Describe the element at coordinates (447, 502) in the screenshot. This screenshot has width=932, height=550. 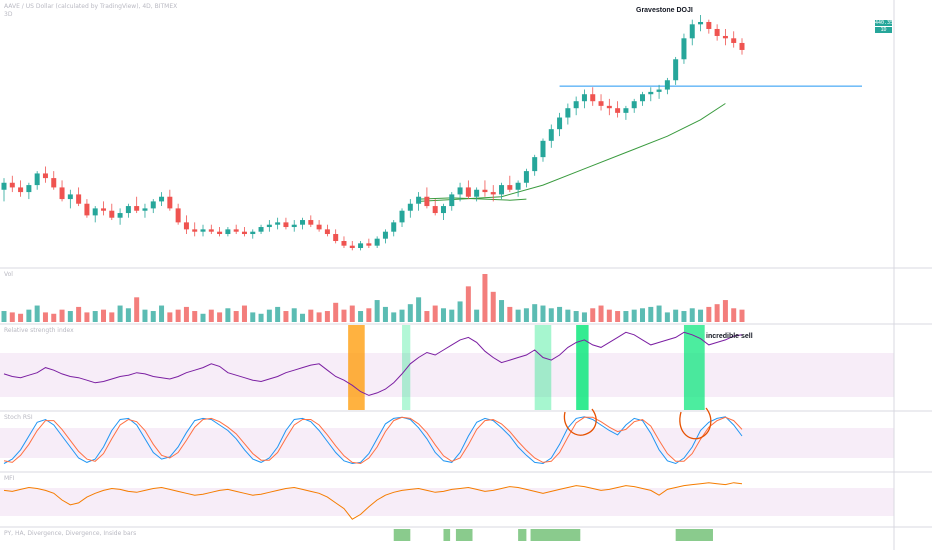
I see `mfi-band` at that location.